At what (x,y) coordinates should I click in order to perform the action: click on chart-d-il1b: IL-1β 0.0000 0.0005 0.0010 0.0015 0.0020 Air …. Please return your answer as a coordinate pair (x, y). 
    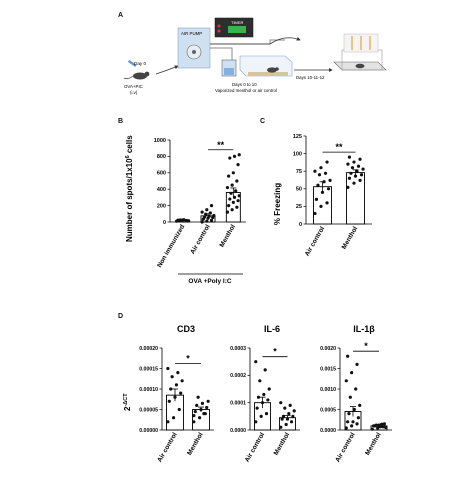
    Looking at the image, I should click on (356, 393).